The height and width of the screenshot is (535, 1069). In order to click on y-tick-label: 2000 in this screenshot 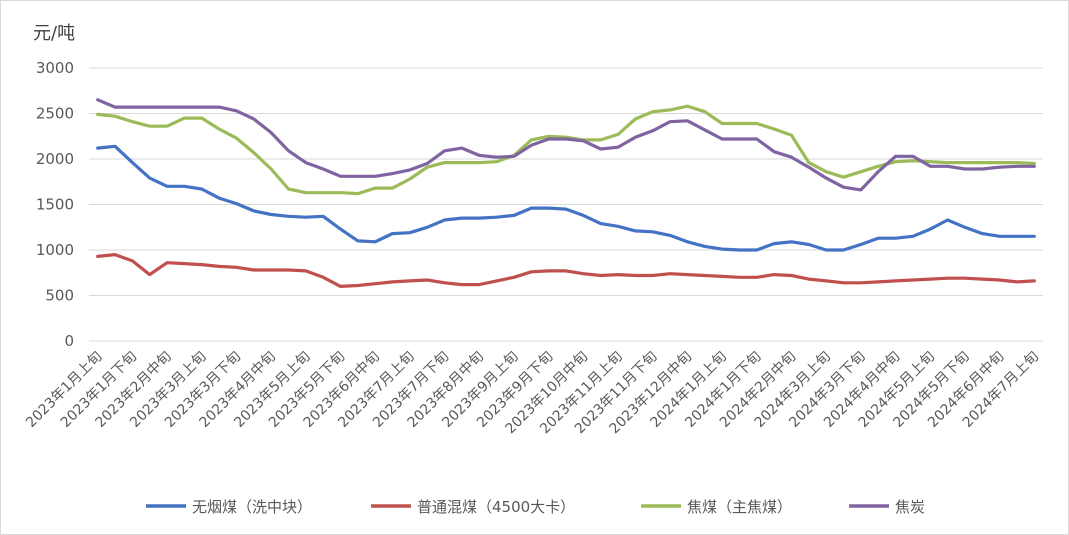, I will do `click(55, 159)`.